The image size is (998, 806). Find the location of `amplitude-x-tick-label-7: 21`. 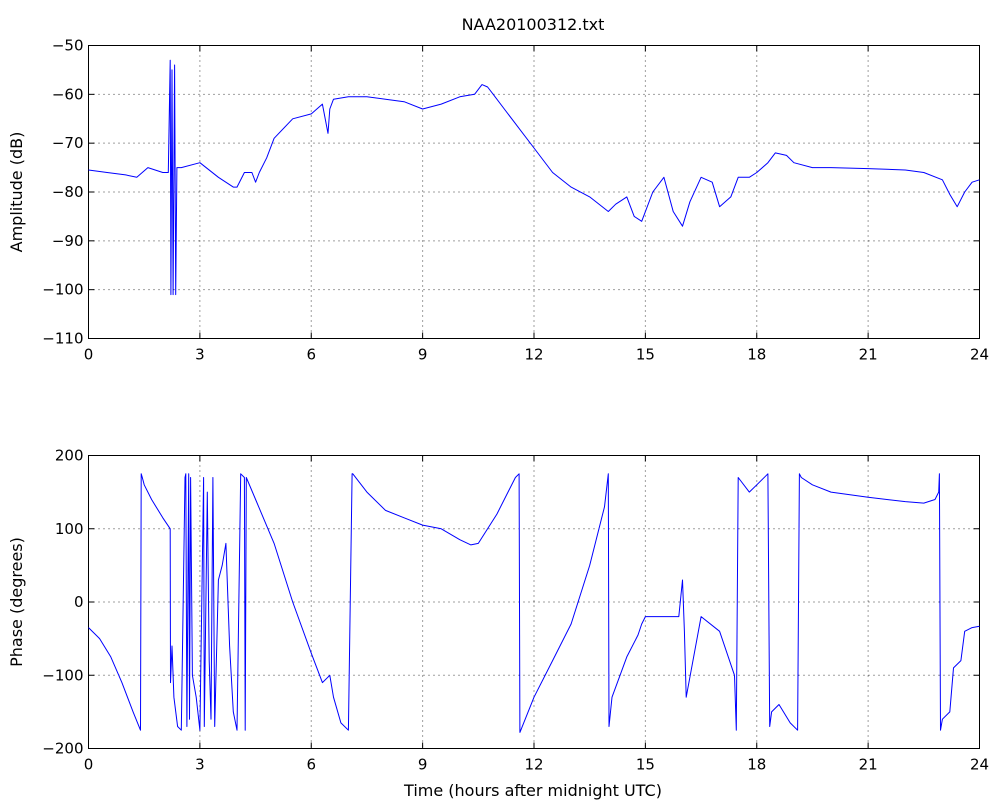

amplitude-x-tick-label-7: 21 is located at coordinates (868, 355).